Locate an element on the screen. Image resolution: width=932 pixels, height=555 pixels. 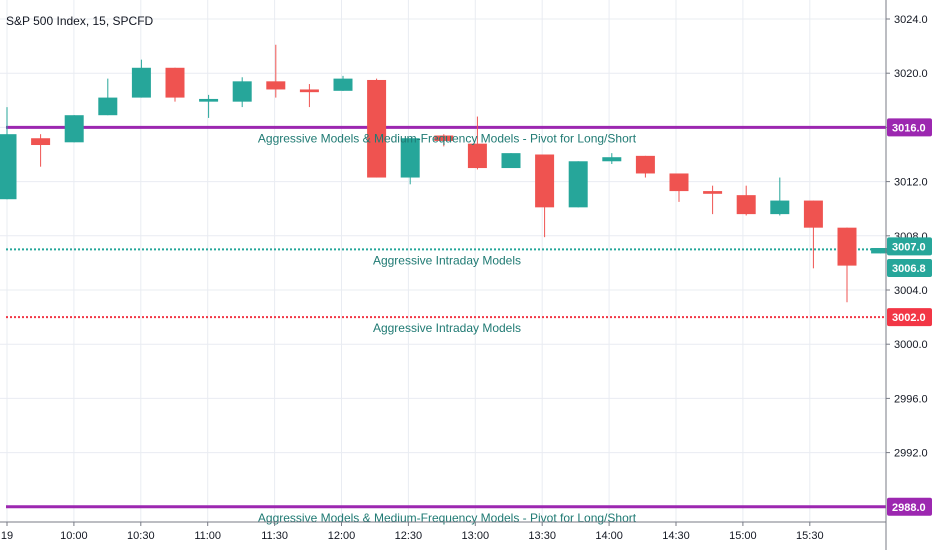
price-tick-label: 3000.0 is located at coordinates (911, 345).